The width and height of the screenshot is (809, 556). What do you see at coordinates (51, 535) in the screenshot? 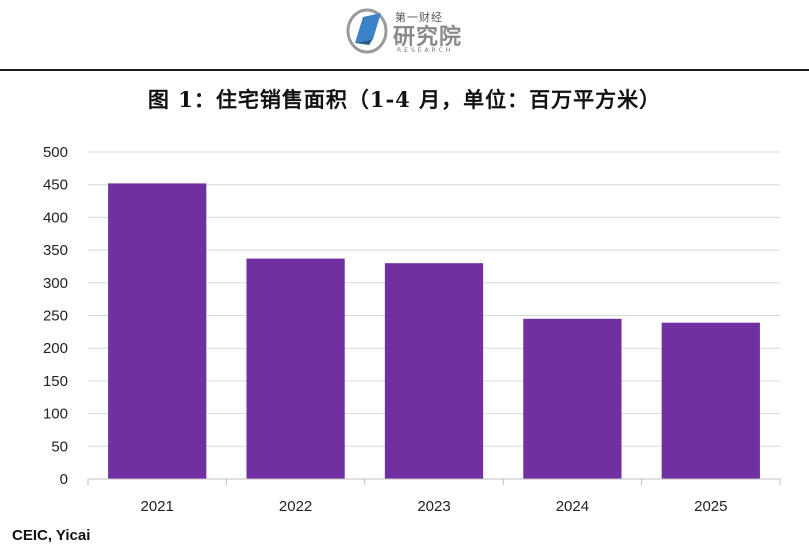
I see `source-note: CEIC, Yicai` at bounding box center [51, 535].